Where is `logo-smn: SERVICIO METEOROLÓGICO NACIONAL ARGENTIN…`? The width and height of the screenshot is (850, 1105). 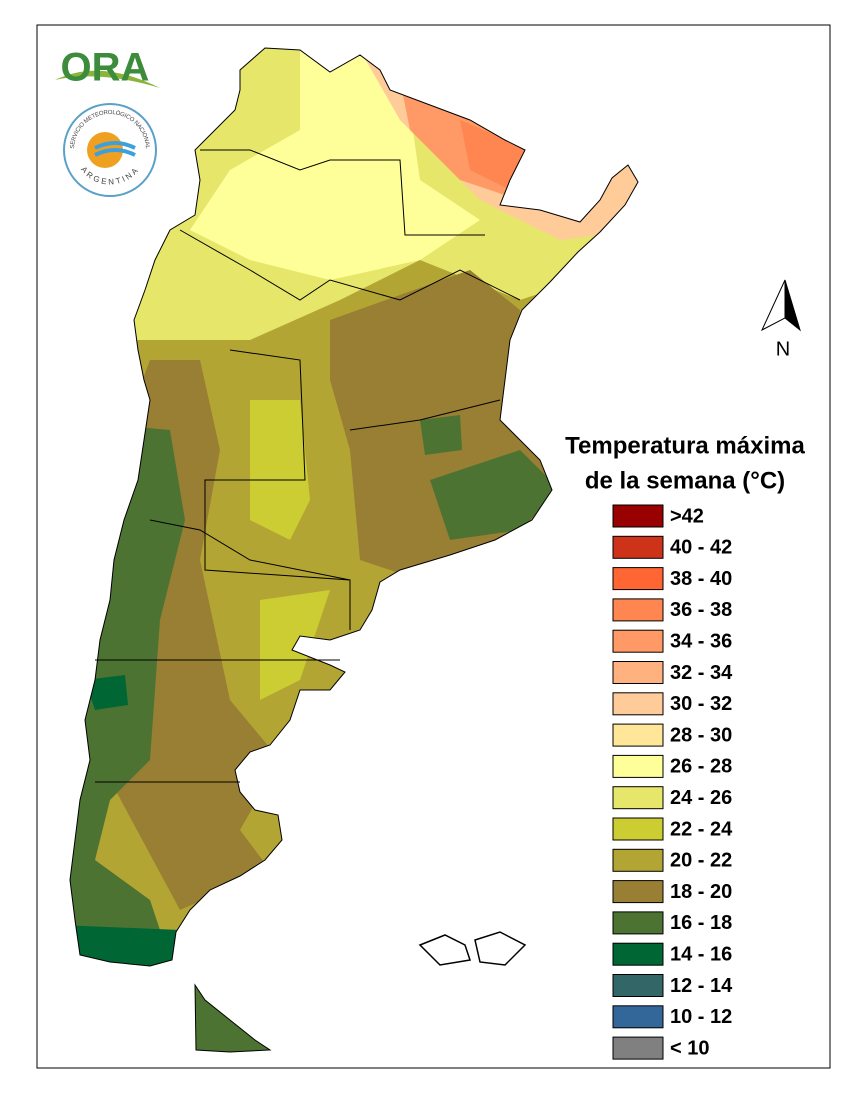
logo-smn: SERVICIO METEOROLÓGICO NACIONAL ARGENTIN… is located at coordinates (110, 150).